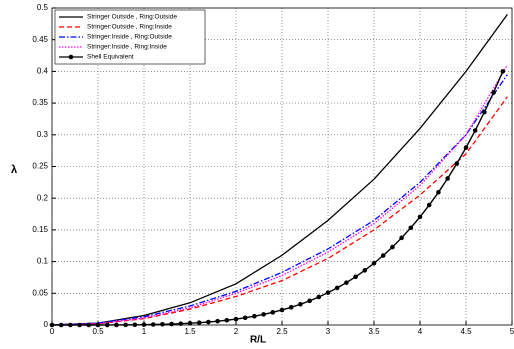  Describe the element at coordinates (40, 39) in the screenshot. I see `y-tick-label: 0.45` at that location.